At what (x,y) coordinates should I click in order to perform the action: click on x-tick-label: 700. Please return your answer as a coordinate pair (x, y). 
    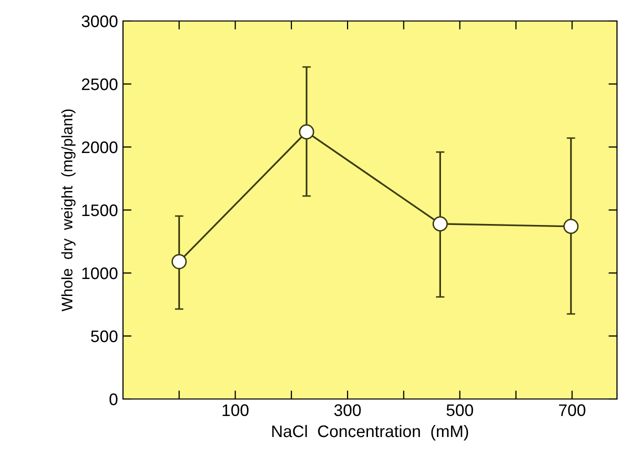
    Looking at the image, I should click on (572, 410).